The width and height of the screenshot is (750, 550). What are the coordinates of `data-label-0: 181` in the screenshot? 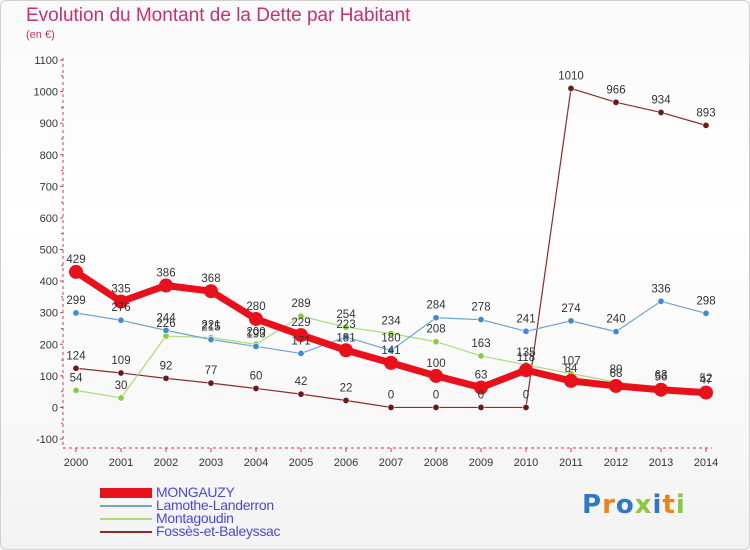 It's located at (345, 338).